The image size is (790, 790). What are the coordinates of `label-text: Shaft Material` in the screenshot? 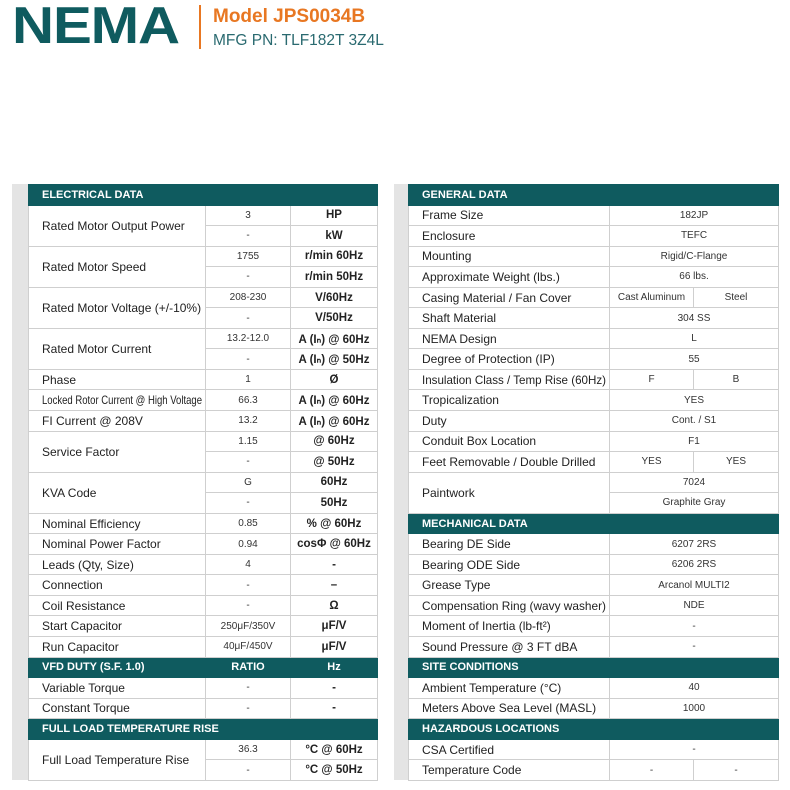 It's located at (459, 318).